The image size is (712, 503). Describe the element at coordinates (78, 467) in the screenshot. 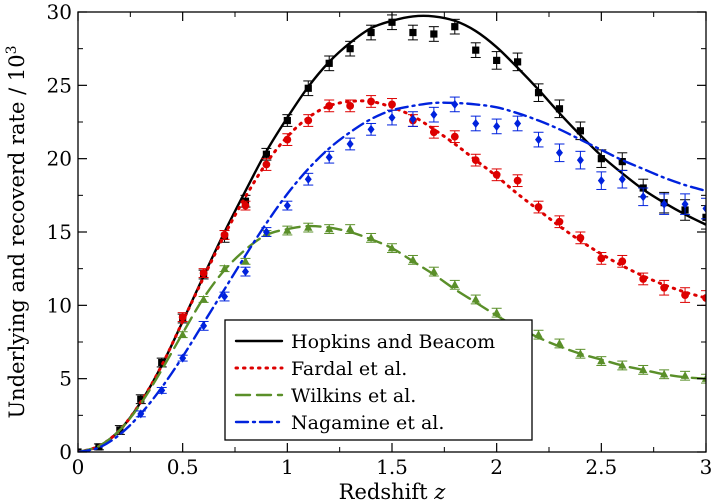

I see `x-tick-label: 0` at that location.